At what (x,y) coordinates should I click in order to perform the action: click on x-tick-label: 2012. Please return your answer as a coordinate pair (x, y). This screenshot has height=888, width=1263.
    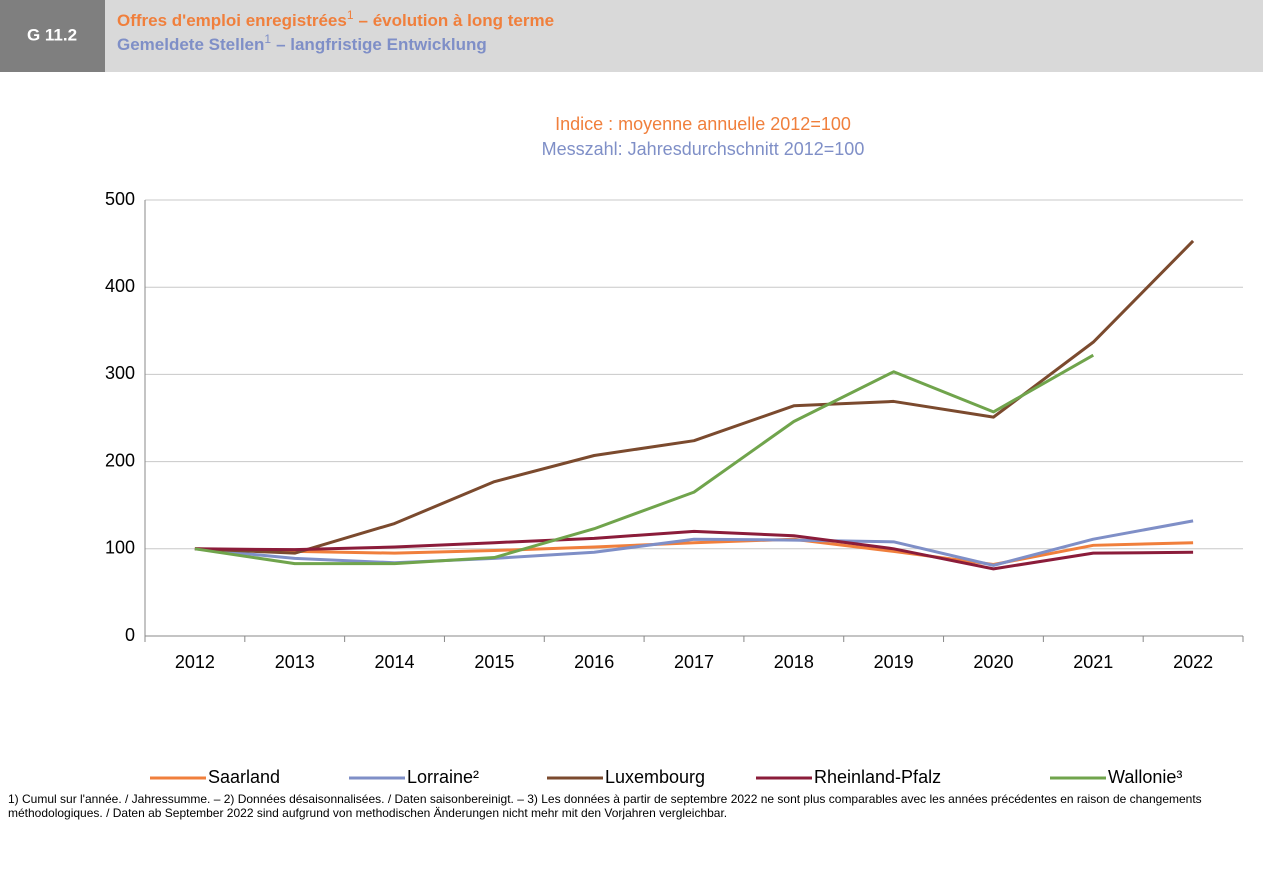
    Looking at the image, I should click on (195, 662).